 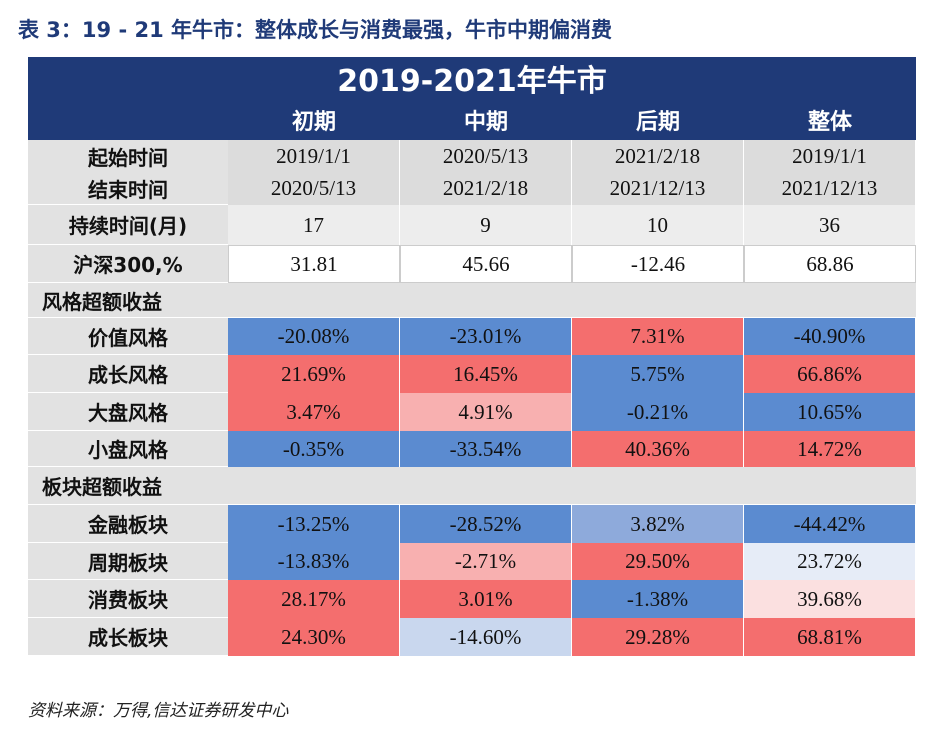 What do you see at coordinates (830, 374) in the screenshot?
I see `cell: 66.86%` at bounding box center [830, 374].